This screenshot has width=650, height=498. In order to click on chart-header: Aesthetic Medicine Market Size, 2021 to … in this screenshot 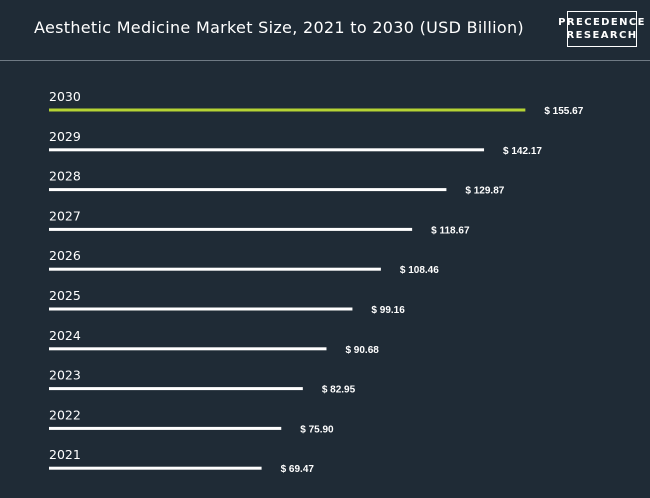, I will do `click(325, 30)`.